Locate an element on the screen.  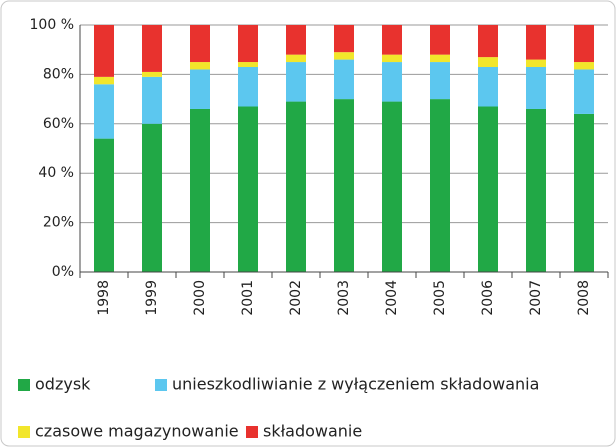
x-tick-label: 2006 is located at coordinates (488, 298).